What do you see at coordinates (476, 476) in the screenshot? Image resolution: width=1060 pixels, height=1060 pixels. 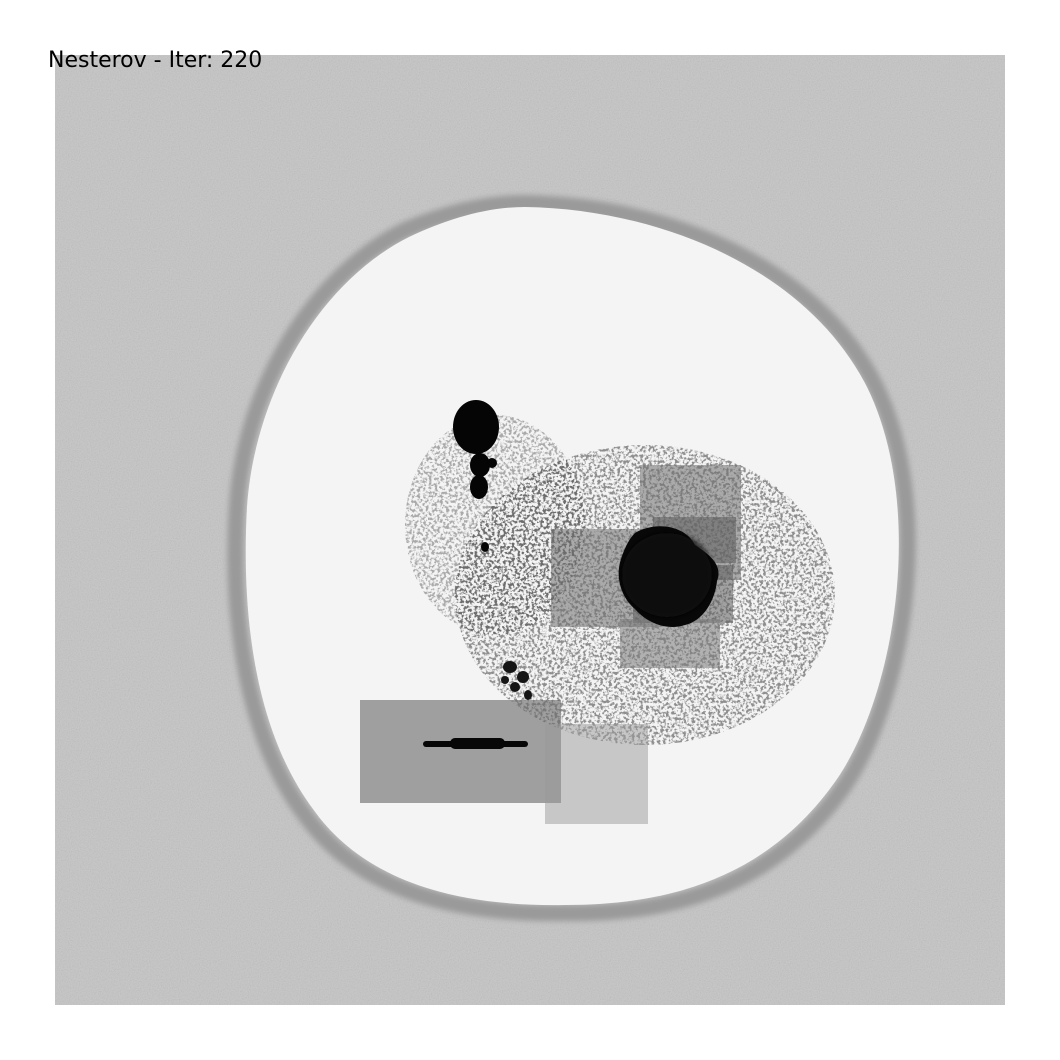 I see `upper-blob` at bounding box center [476, 476].